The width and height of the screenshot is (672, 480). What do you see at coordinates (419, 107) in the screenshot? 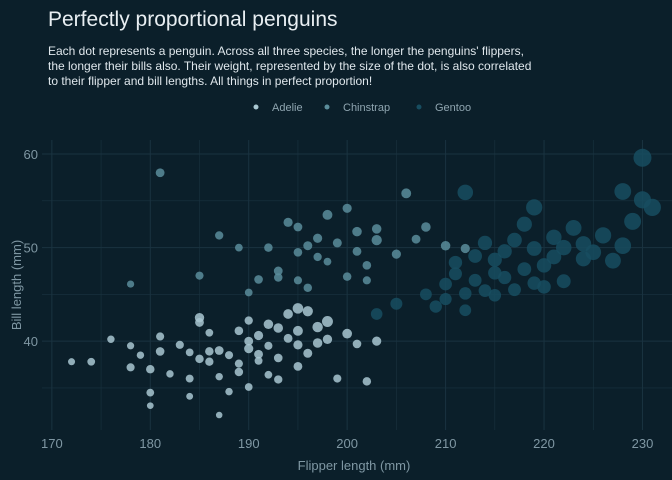
I see `legend-key-gentoo` at bounding box center [419, 107].